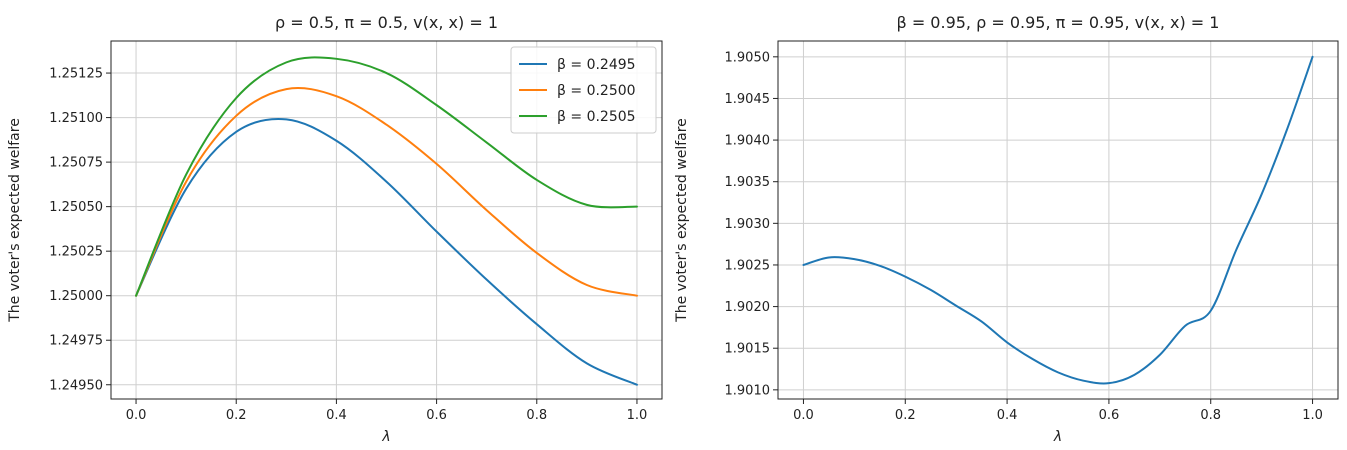 This screenshot has width=1347, height=450. Describe the element at coordinates (596, 65) in the screenshot. I see `legend-entry-label: β = 0.2495` at that location.